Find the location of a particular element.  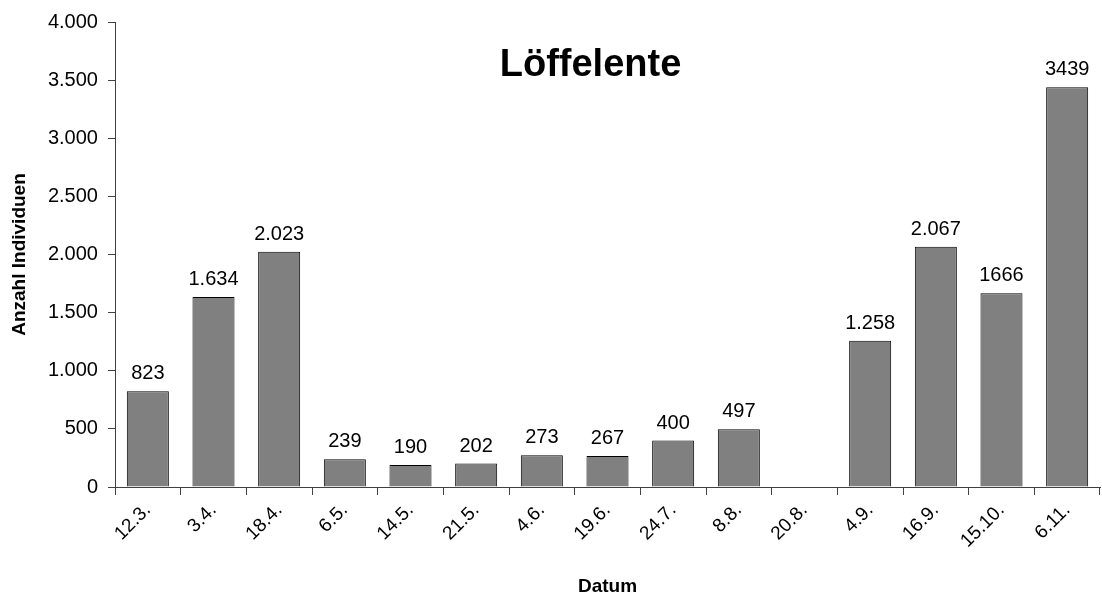

x-tick-label: 4.6. is located at coordinates (530, 517).